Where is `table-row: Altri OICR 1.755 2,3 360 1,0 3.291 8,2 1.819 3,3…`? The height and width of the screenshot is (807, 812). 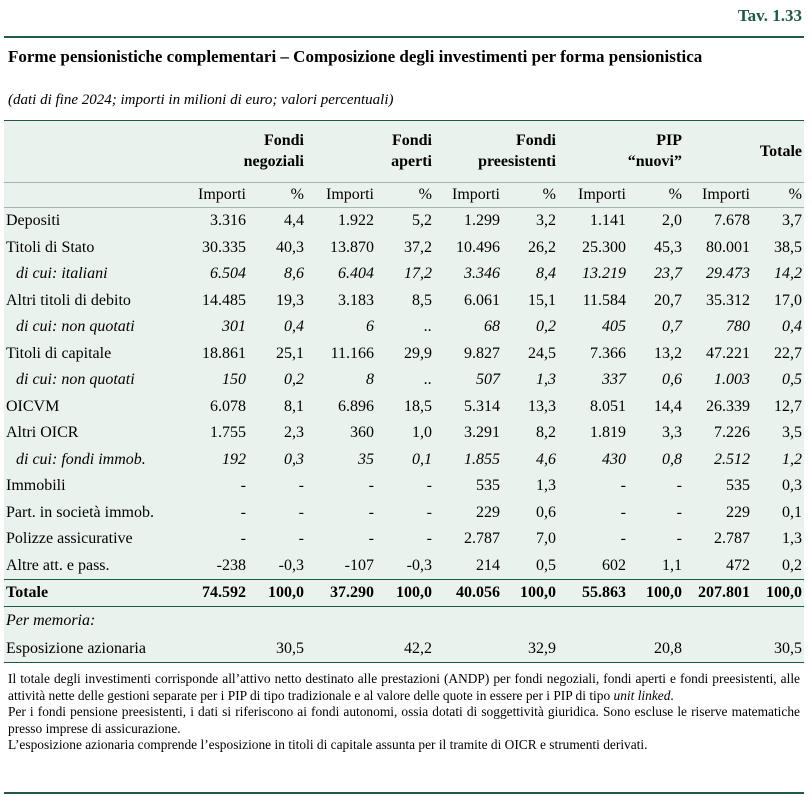 table-row: Altri OICR 1.755 2,3 360 1,0 3.291 8,2 1.819 3,3… is located at coordinates (404, 433).